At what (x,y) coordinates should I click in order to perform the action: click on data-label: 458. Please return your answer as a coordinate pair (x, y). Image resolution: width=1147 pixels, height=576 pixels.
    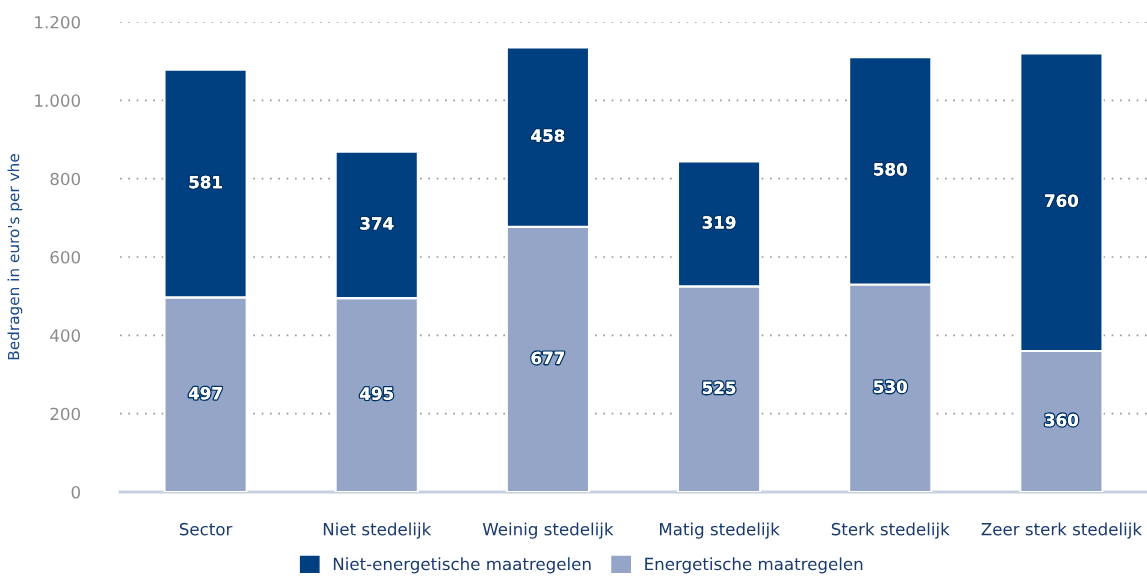
    Looking at the image, I should click on (548, 135).